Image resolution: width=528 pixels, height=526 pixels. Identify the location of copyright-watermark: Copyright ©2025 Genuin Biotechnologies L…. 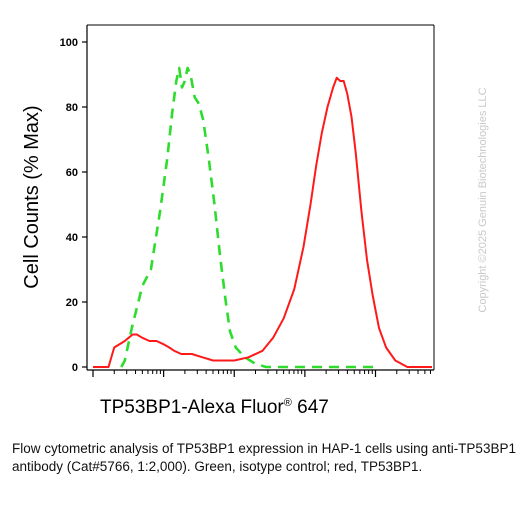
(483, 199).